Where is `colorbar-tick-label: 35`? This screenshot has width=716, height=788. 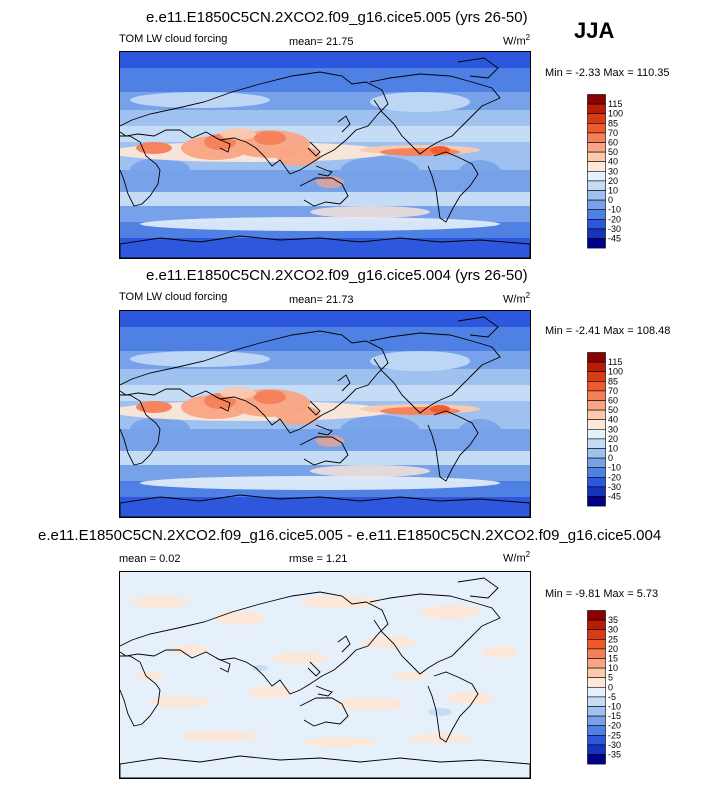 colorbar-tick-label: 35 is located at coordinates (613, 620).